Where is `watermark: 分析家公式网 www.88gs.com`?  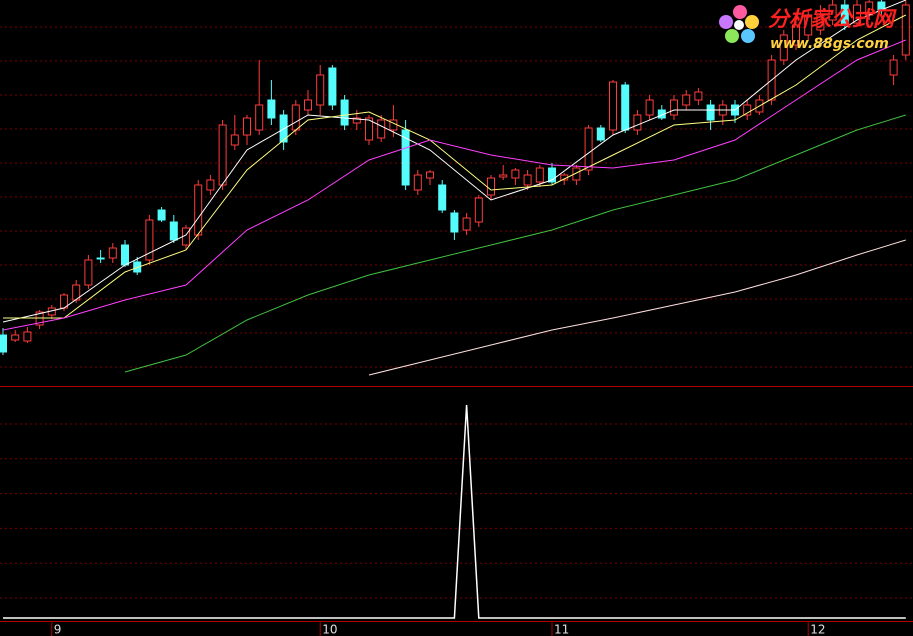 watermark: 分析家公式网 www.88gs.com is located at coordinates (808, 28).